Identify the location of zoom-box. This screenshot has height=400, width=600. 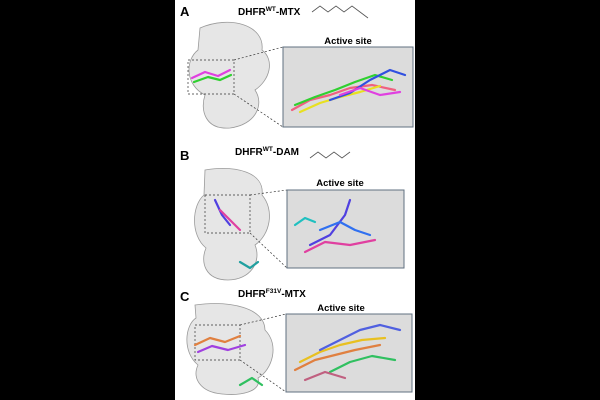
(227, 214).